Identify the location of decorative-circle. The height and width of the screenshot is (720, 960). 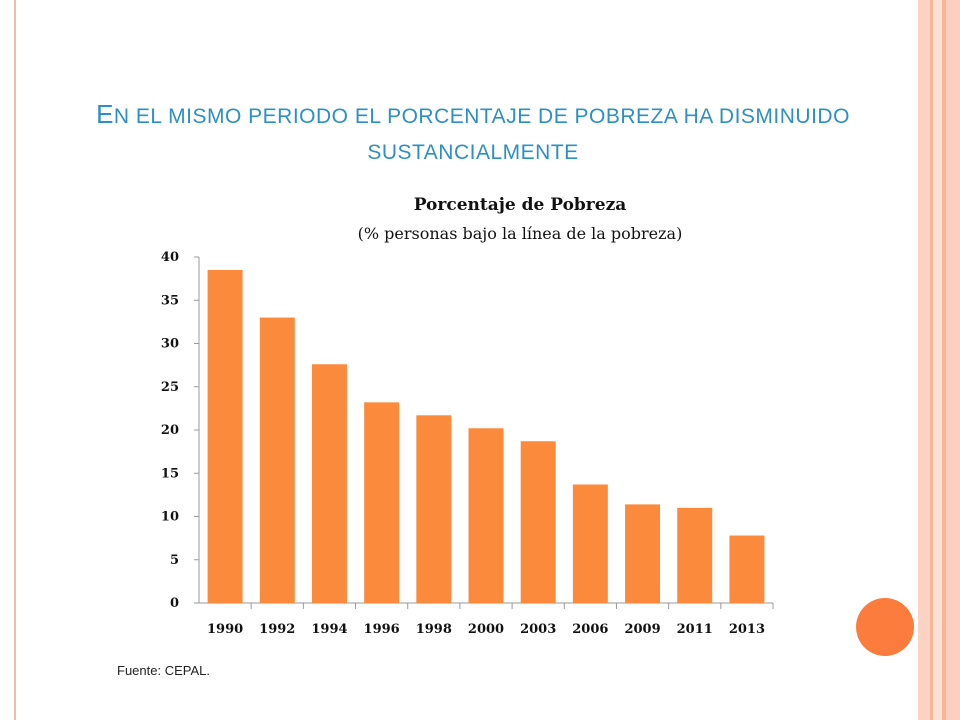
(885, 627).